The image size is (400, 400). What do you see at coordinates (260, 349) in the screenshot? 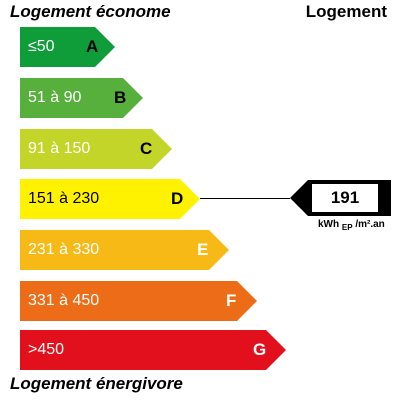
I see `bar-letter: G` at bounding box center [260, 349].